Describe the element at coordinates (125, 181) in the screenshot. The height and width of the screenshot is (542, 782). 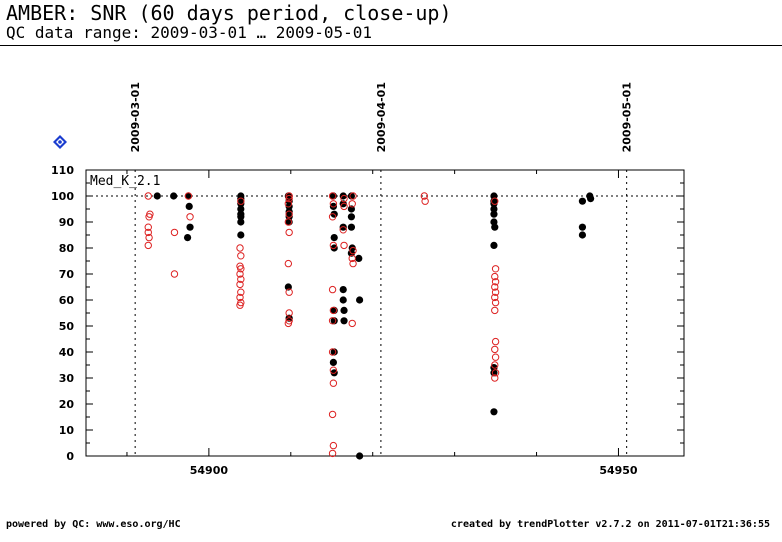
I see `panel-label: Med_K_2.1` at that location.